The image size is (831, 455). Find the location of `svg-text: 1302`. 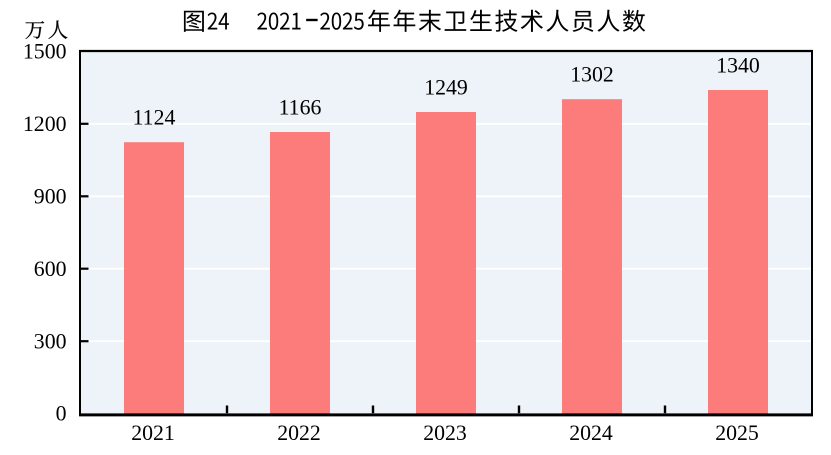

svg-text: 1302 is located at coordinates (592, 75).